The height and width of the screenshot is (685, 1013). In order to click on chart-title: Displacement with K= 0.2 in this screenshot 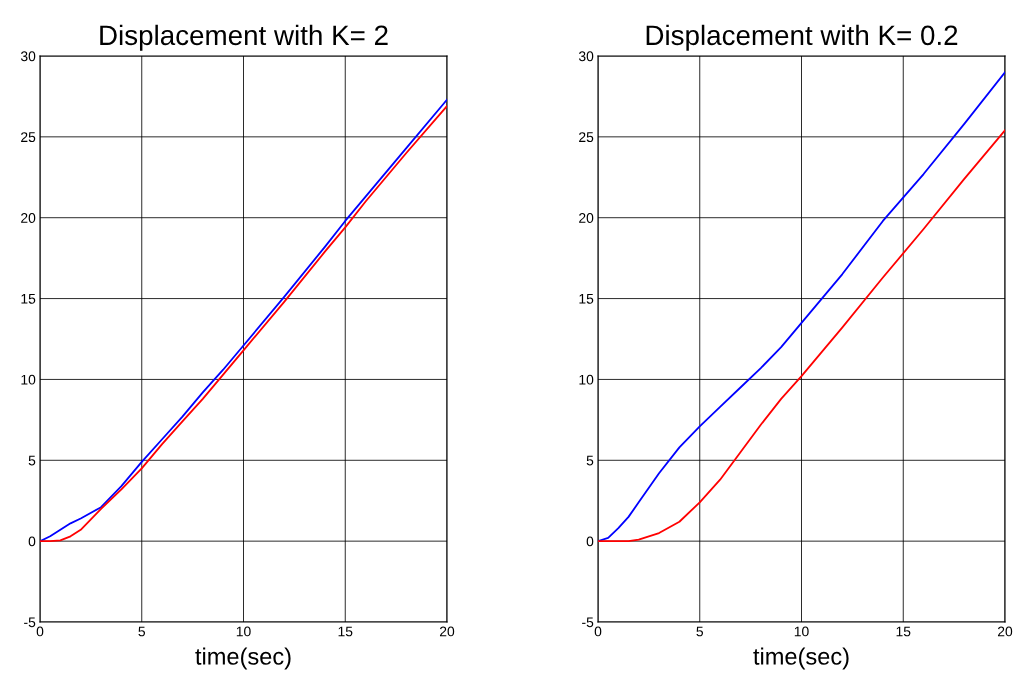, I will do `click(802, 37)`.